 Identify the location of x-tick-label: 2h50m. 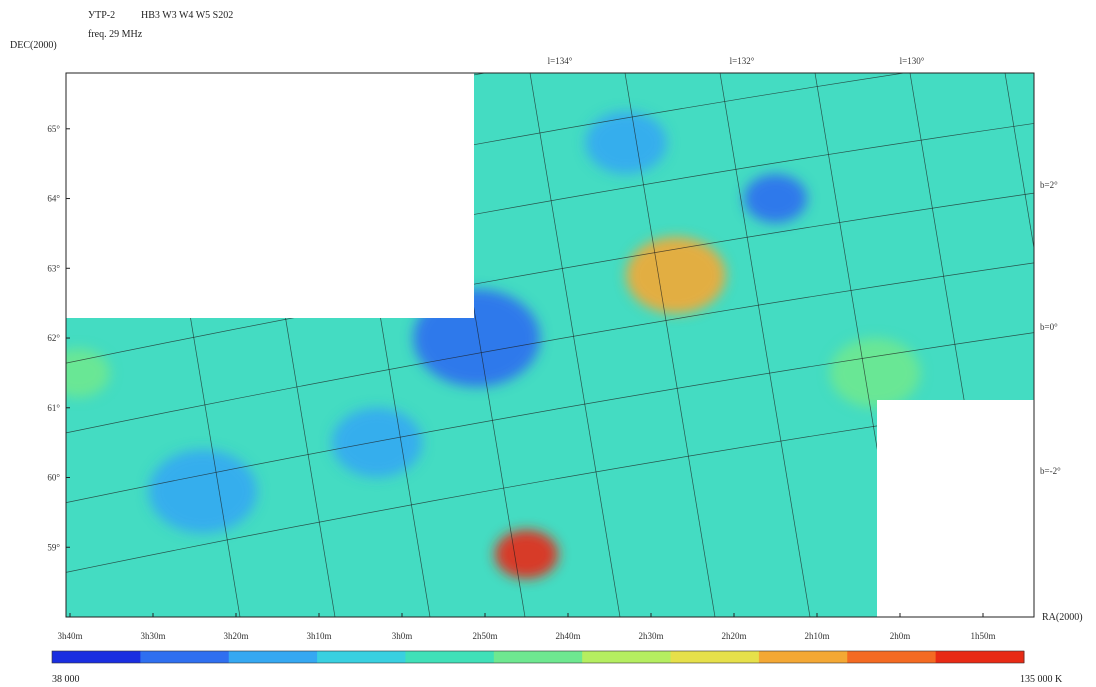
(484, 636).